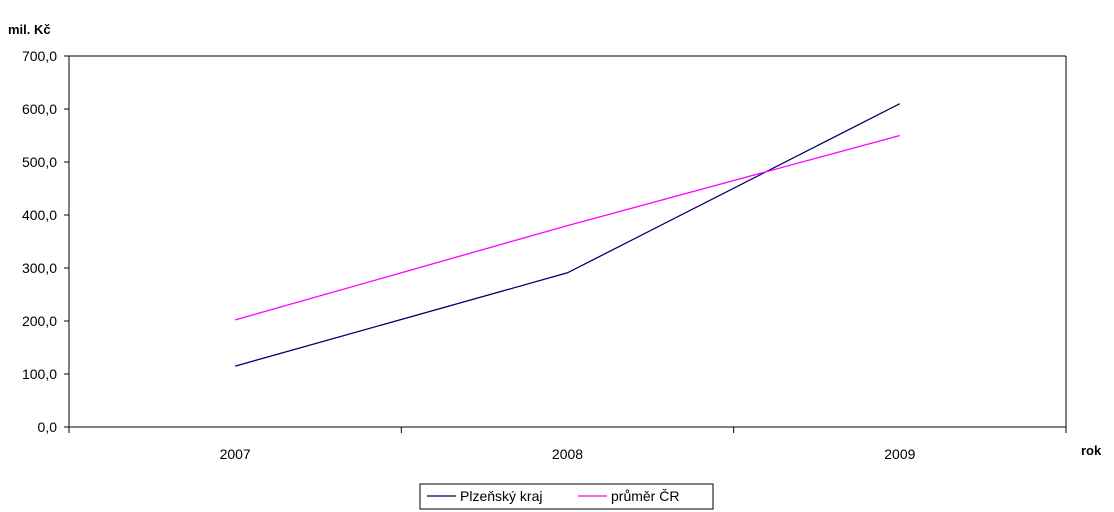  What do you see at coordinates (235, 454) in the screenshot?
I see `x-tick-label: 2007` at bounding box center [235, 454].